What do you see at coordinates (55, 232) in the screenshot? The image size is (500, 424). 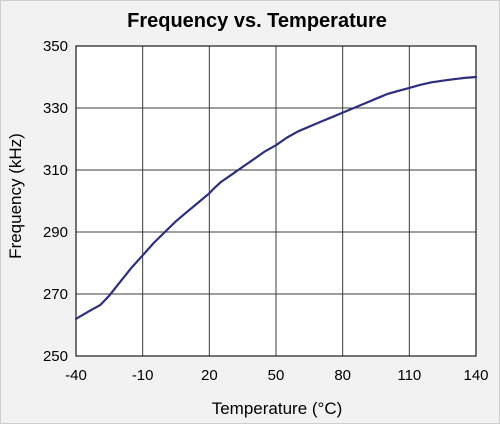 I see `y-tick-label-2: 290` at bounding box center [55, 232].